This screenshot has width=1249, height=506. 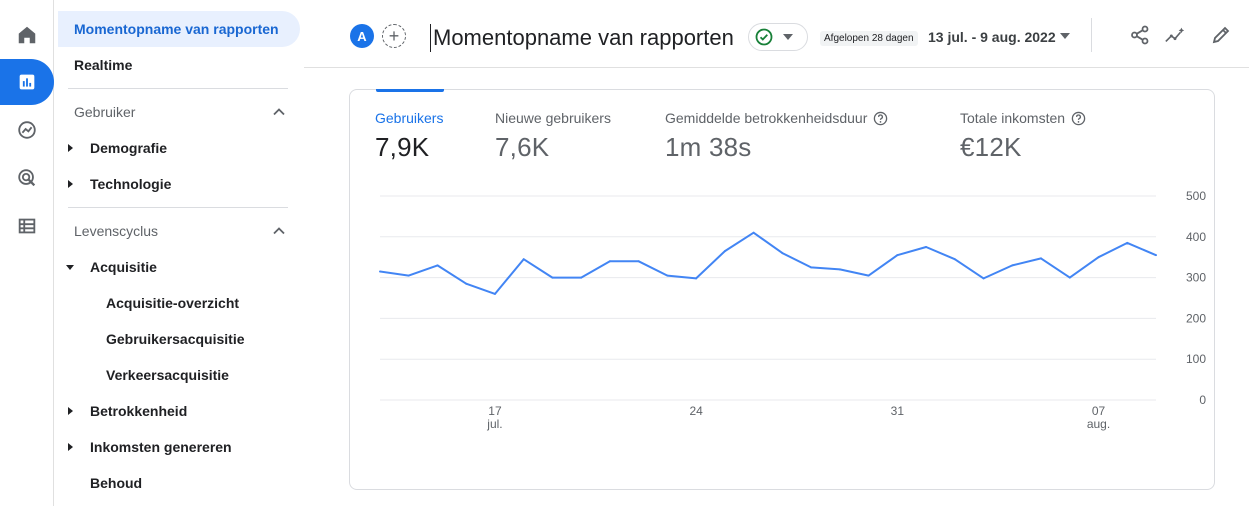 I want to click on report-status-dropdown, so click(x=778, y=37).